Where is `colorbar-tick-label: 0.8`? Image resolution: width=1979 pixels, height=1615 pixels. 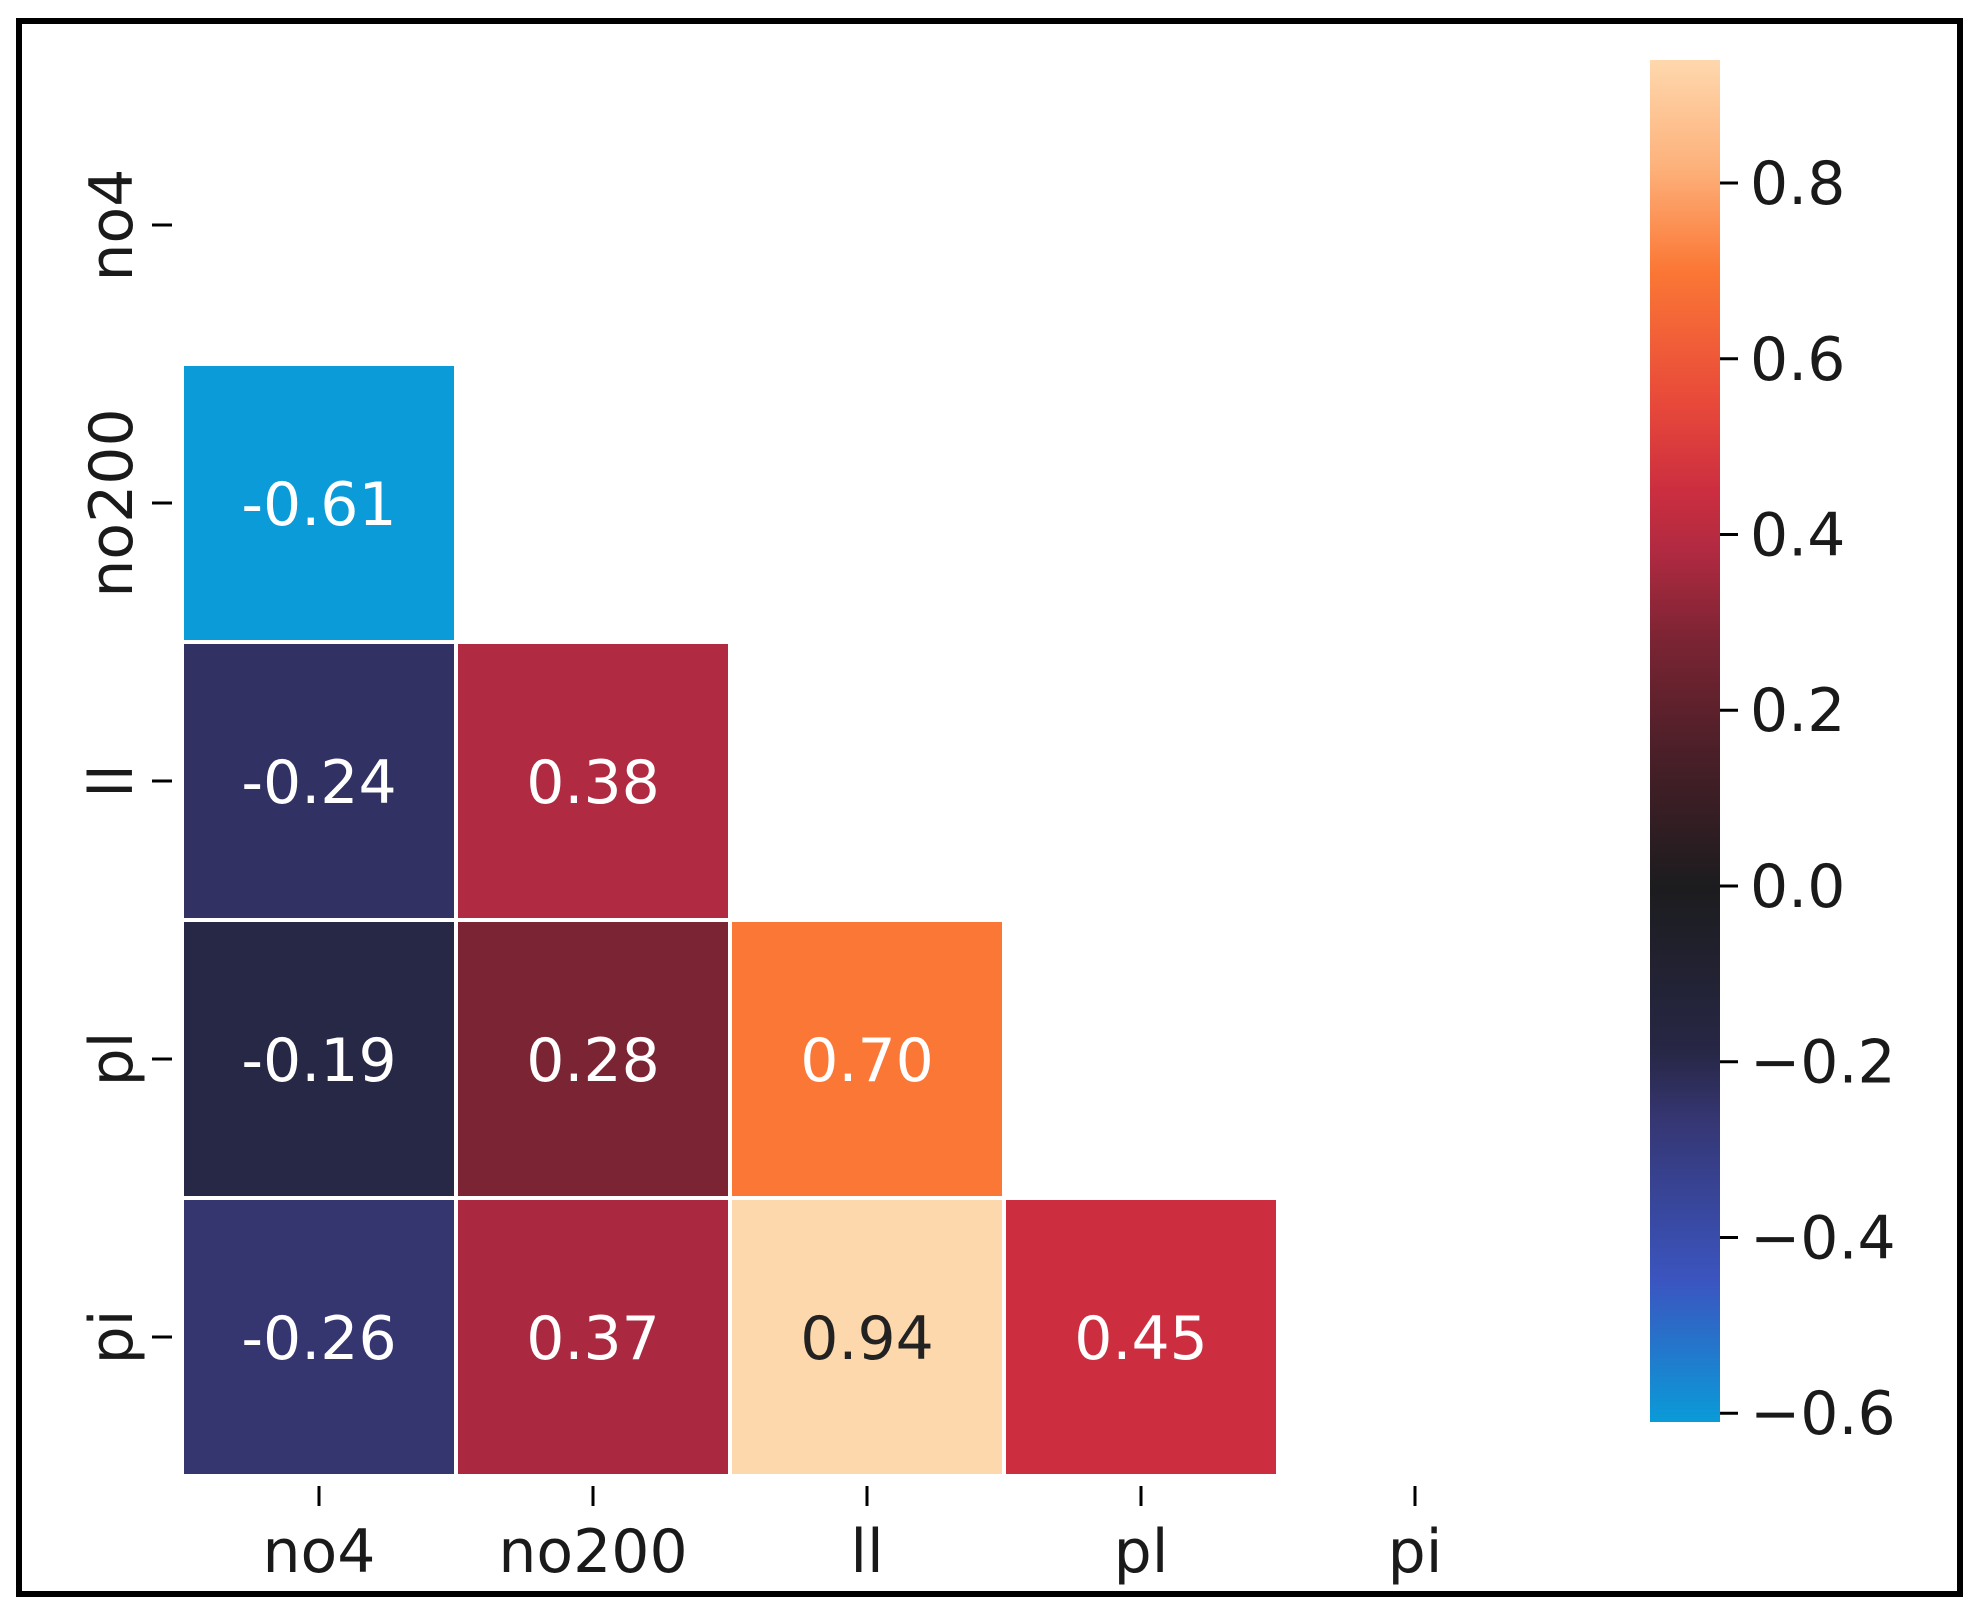
colorbar-tick-label: 0.8 is located at coordinates (1797, 184).